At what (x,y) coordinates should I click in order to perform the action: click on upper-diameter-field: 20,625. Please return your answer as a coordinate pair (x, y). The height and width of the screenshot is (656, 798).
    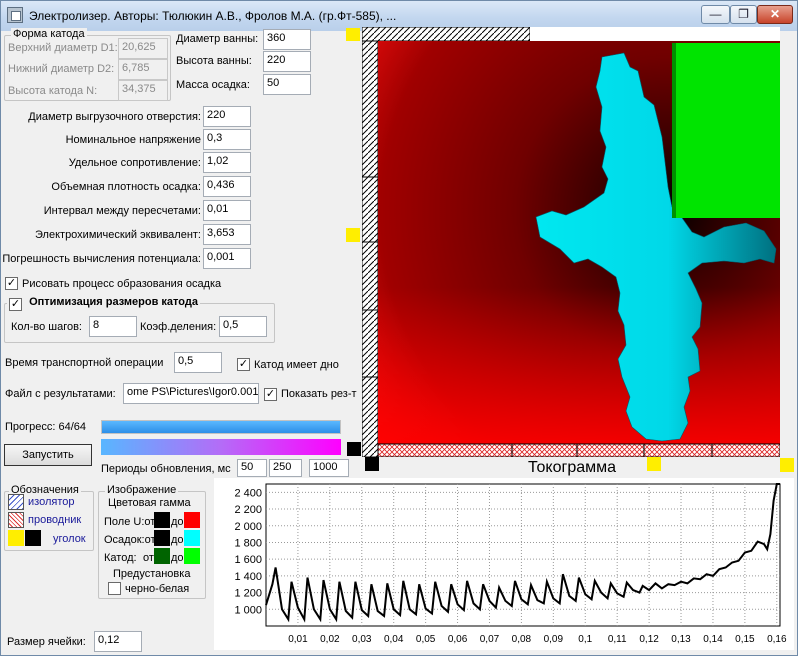
    Looking at the image, I should click on (143, 48).